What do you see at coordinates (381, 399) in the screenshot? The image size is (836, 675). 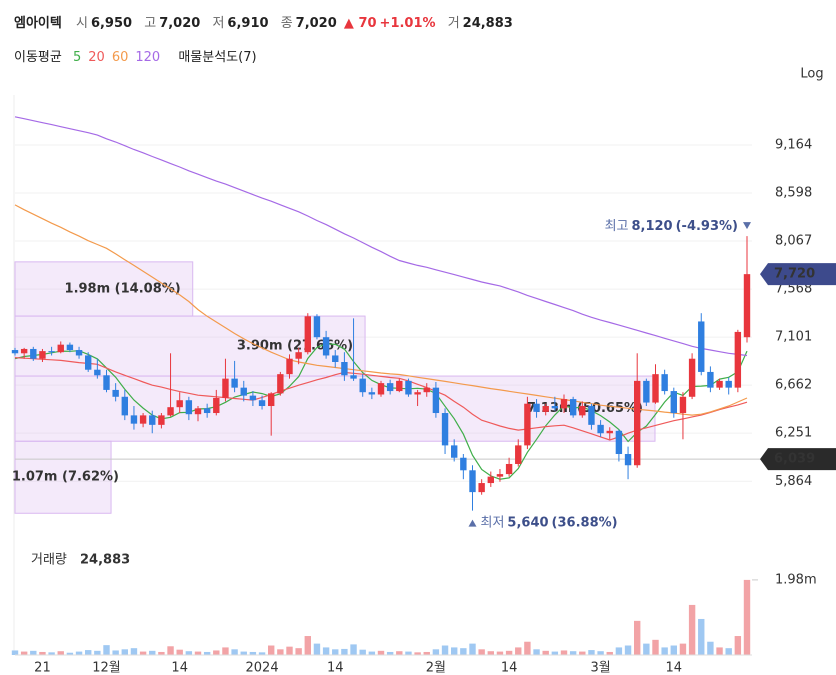 I see `moving-average` at bounding box center [381, 399].